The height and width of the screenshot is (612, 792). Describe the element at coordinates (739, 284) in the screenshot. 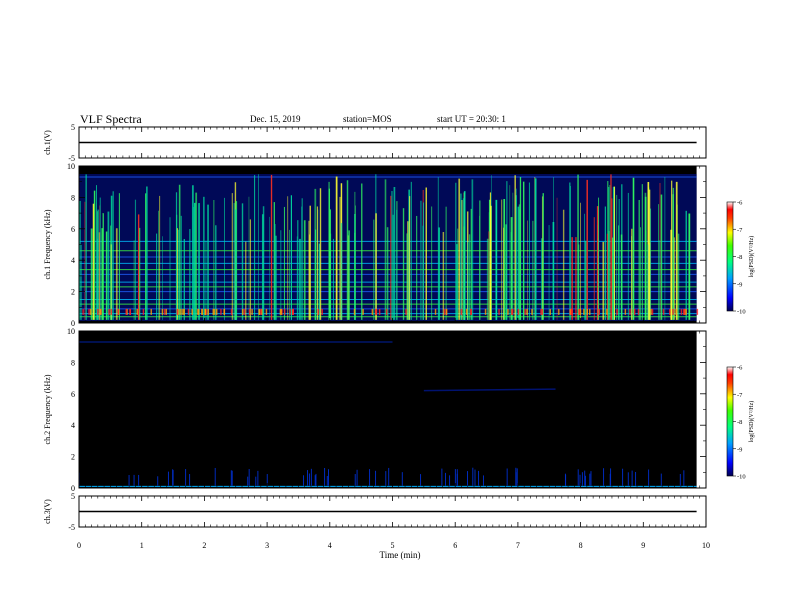

I see `colorbar-tick-label: -9` at that location.